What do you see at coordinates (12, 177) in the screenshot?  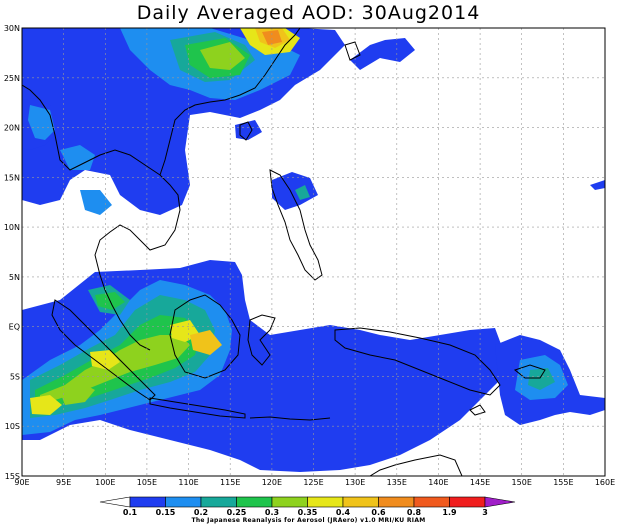 I see `y-tick-label: 15N` at bounding box center [12, 177].